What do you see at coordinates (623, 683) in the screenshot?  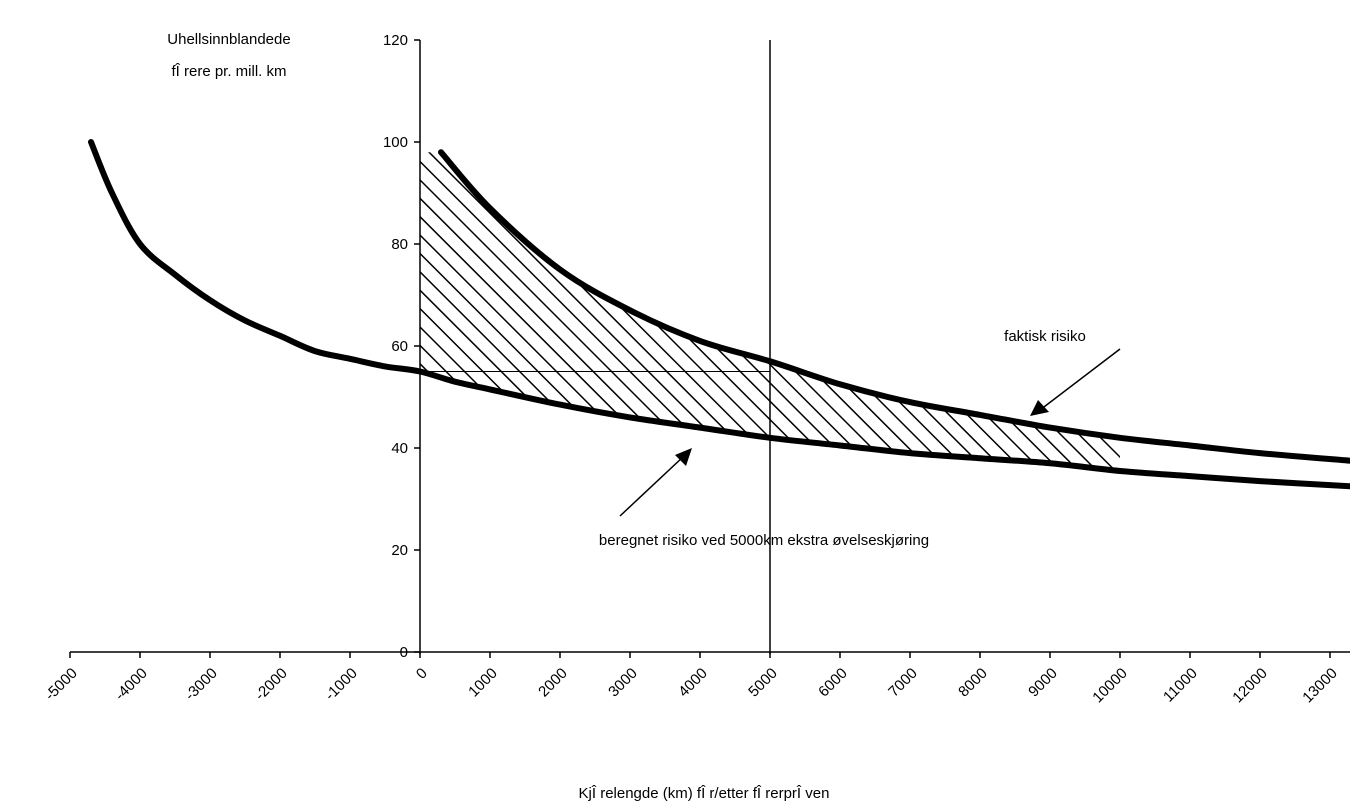 I see `x-tick-label: 3000` at bounding box center [623, 683].